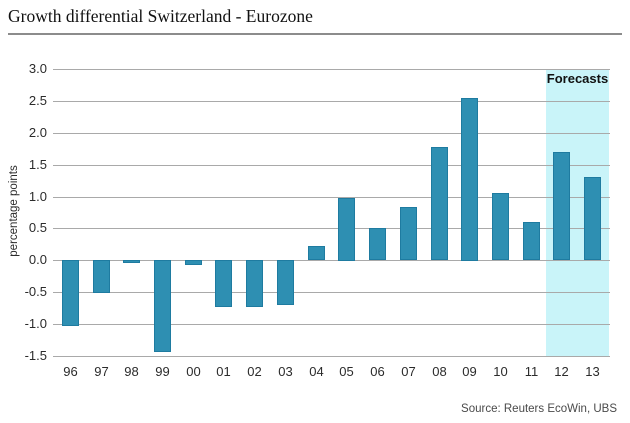 The image size is (630, 423). Describe the element at coordinates (316, 371) in the screenshot. I see `x-tick-label-04: 04` at that location.